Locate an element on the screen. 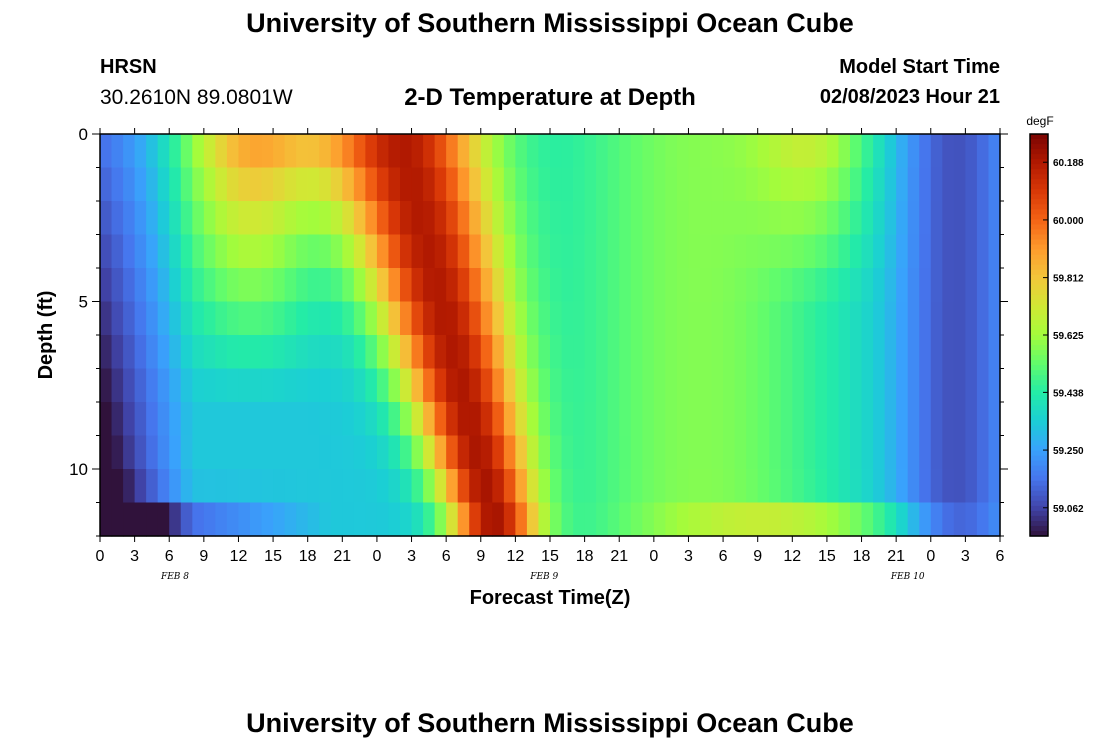 The width and height of the screenshot is (1100, 750). x-date-label: FEB 8 is located at coordinates (174, 577).